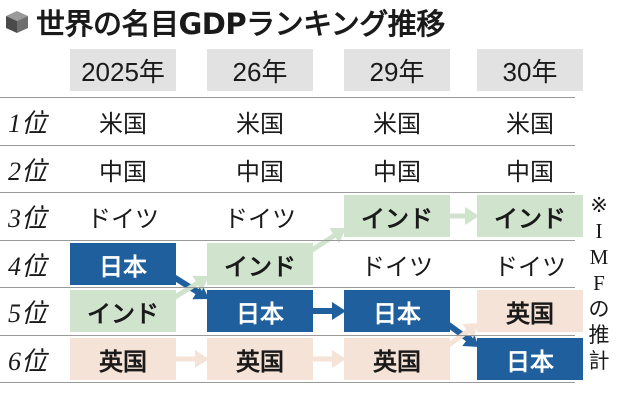 This screenshot has height=400, width=617. What do you see at coordinates (28, 171) in the screenshot?
I see `rank-label: 2位` at bounding box center [28, 171].